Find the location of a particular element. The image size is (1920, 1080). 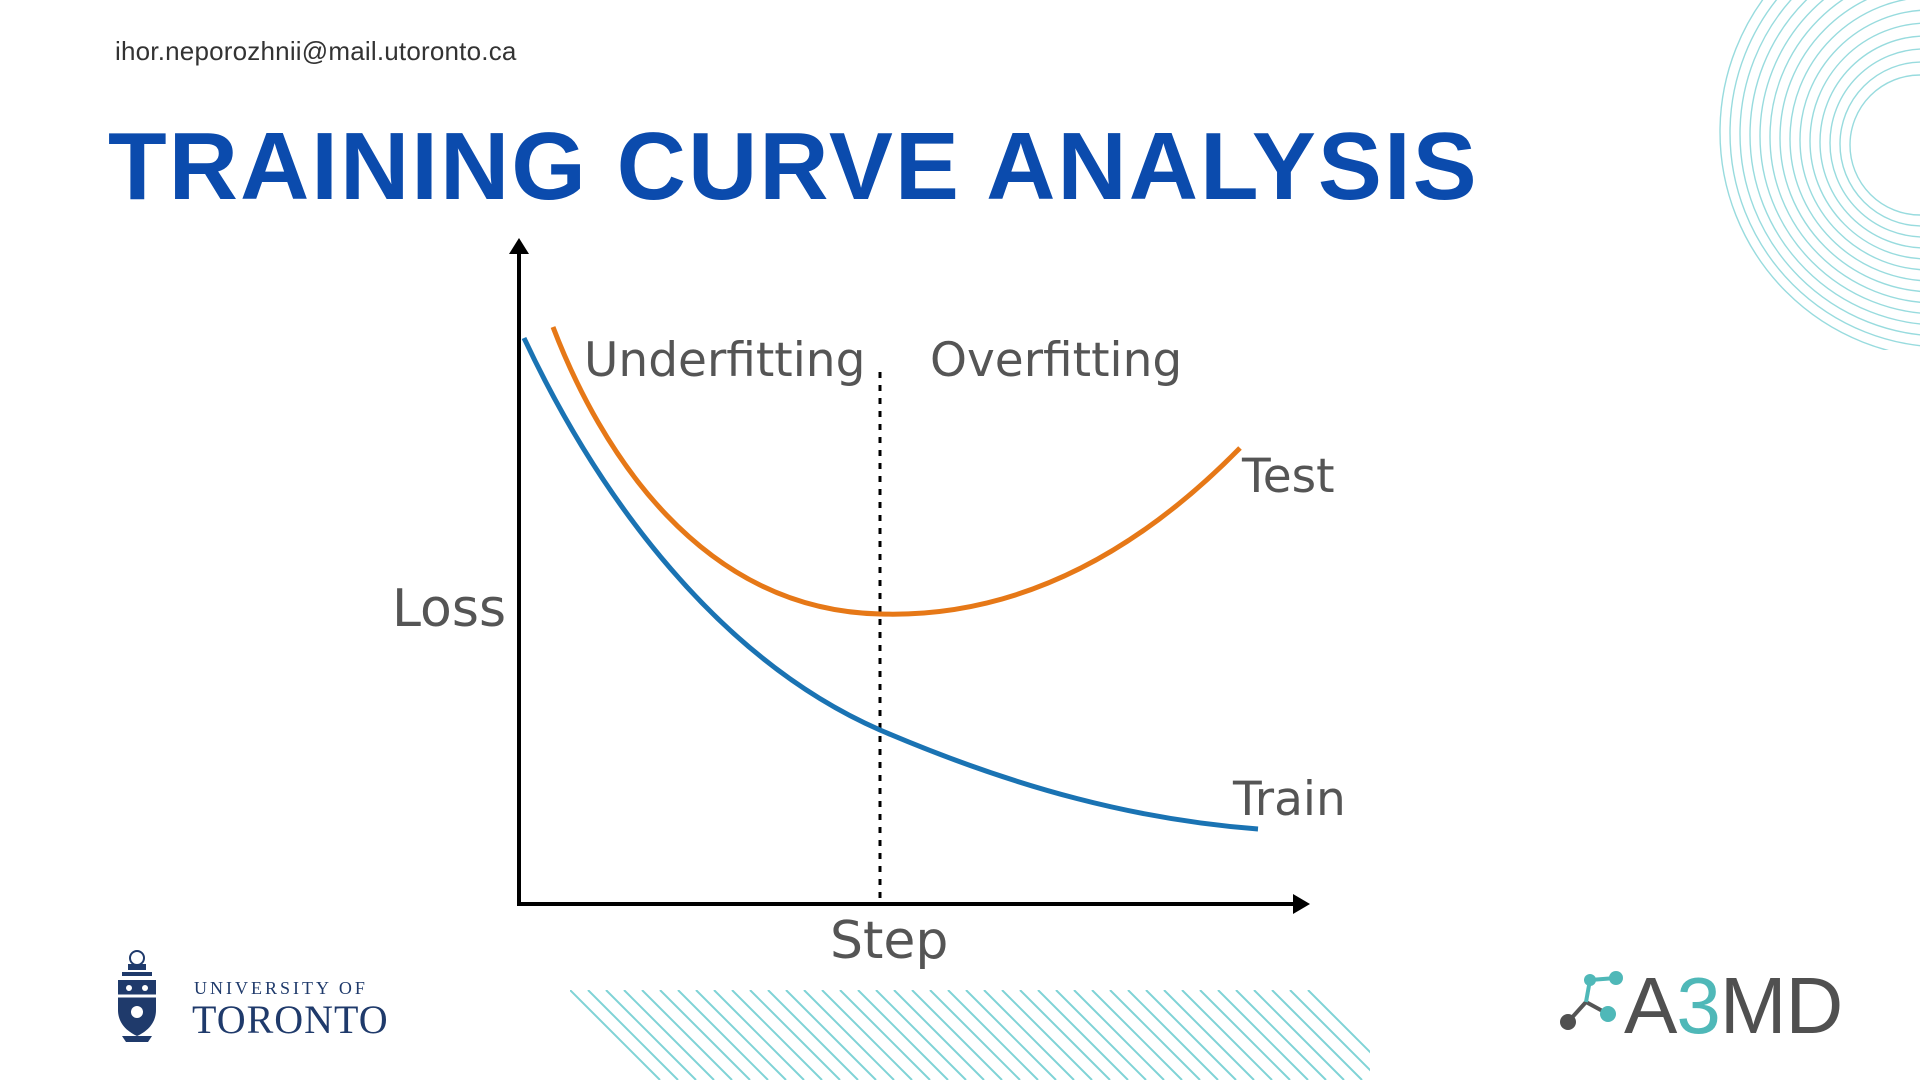

author-email: ihor.neporozhnii@mail.utoronto.ca is located at coordinates (316, 51).